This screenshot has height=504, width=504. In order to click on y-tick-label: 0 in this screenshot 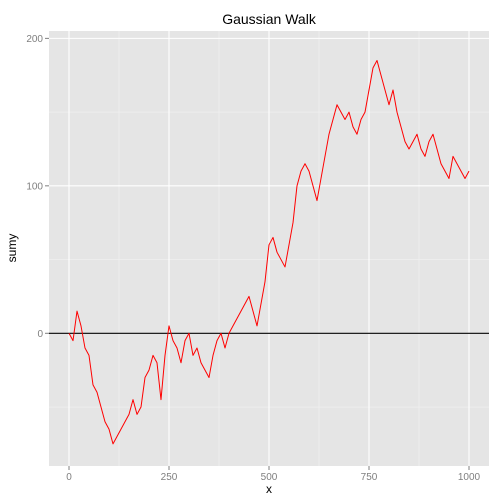, I will do `click(40, 334)`.